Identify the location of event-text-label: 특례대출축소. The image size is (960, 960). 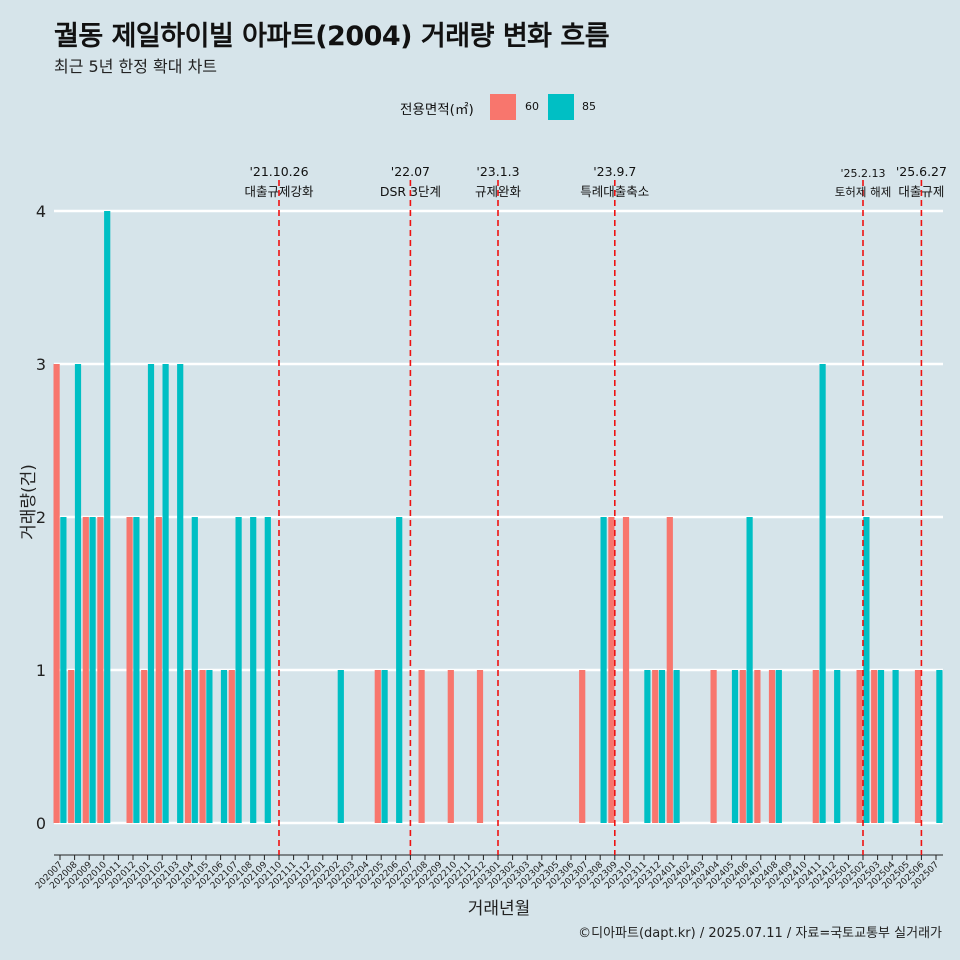
(614, 191).